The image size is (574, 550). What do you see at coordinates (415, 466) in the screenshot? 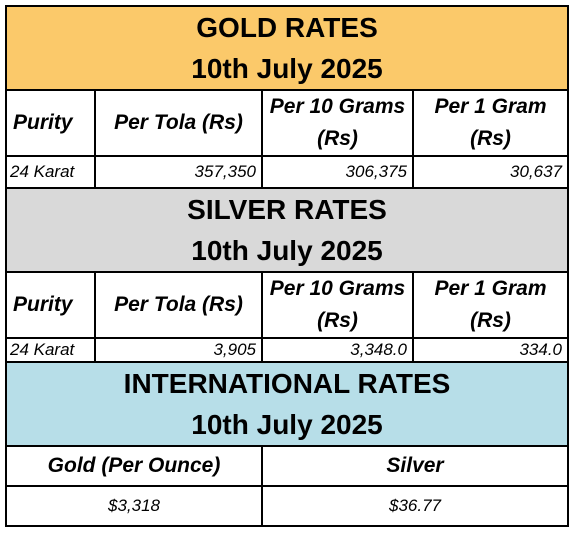
I see `international-header-silver: Silver` at bounding box center [415, 466].